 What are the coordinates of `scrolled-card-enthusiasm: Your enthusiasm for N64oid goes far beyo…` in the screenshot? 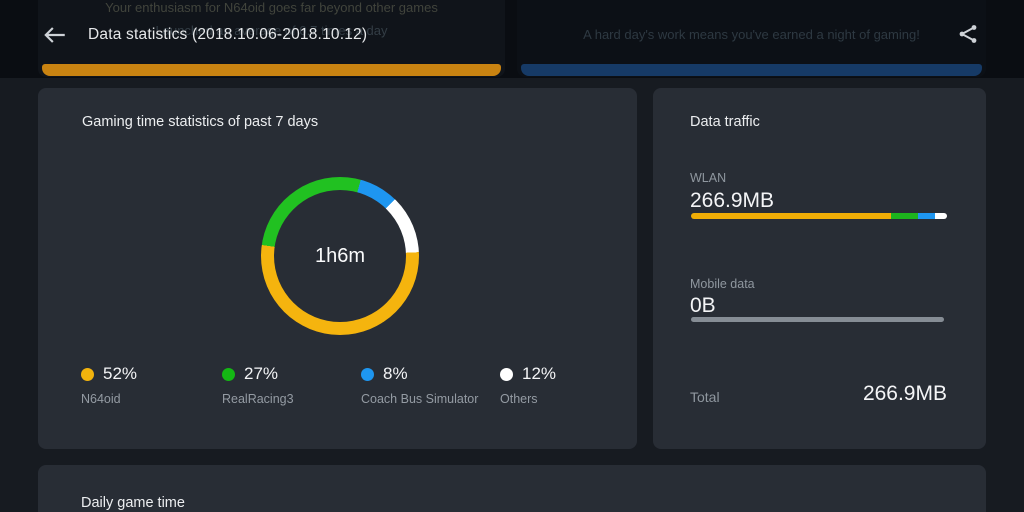 It's located at (271, 38).